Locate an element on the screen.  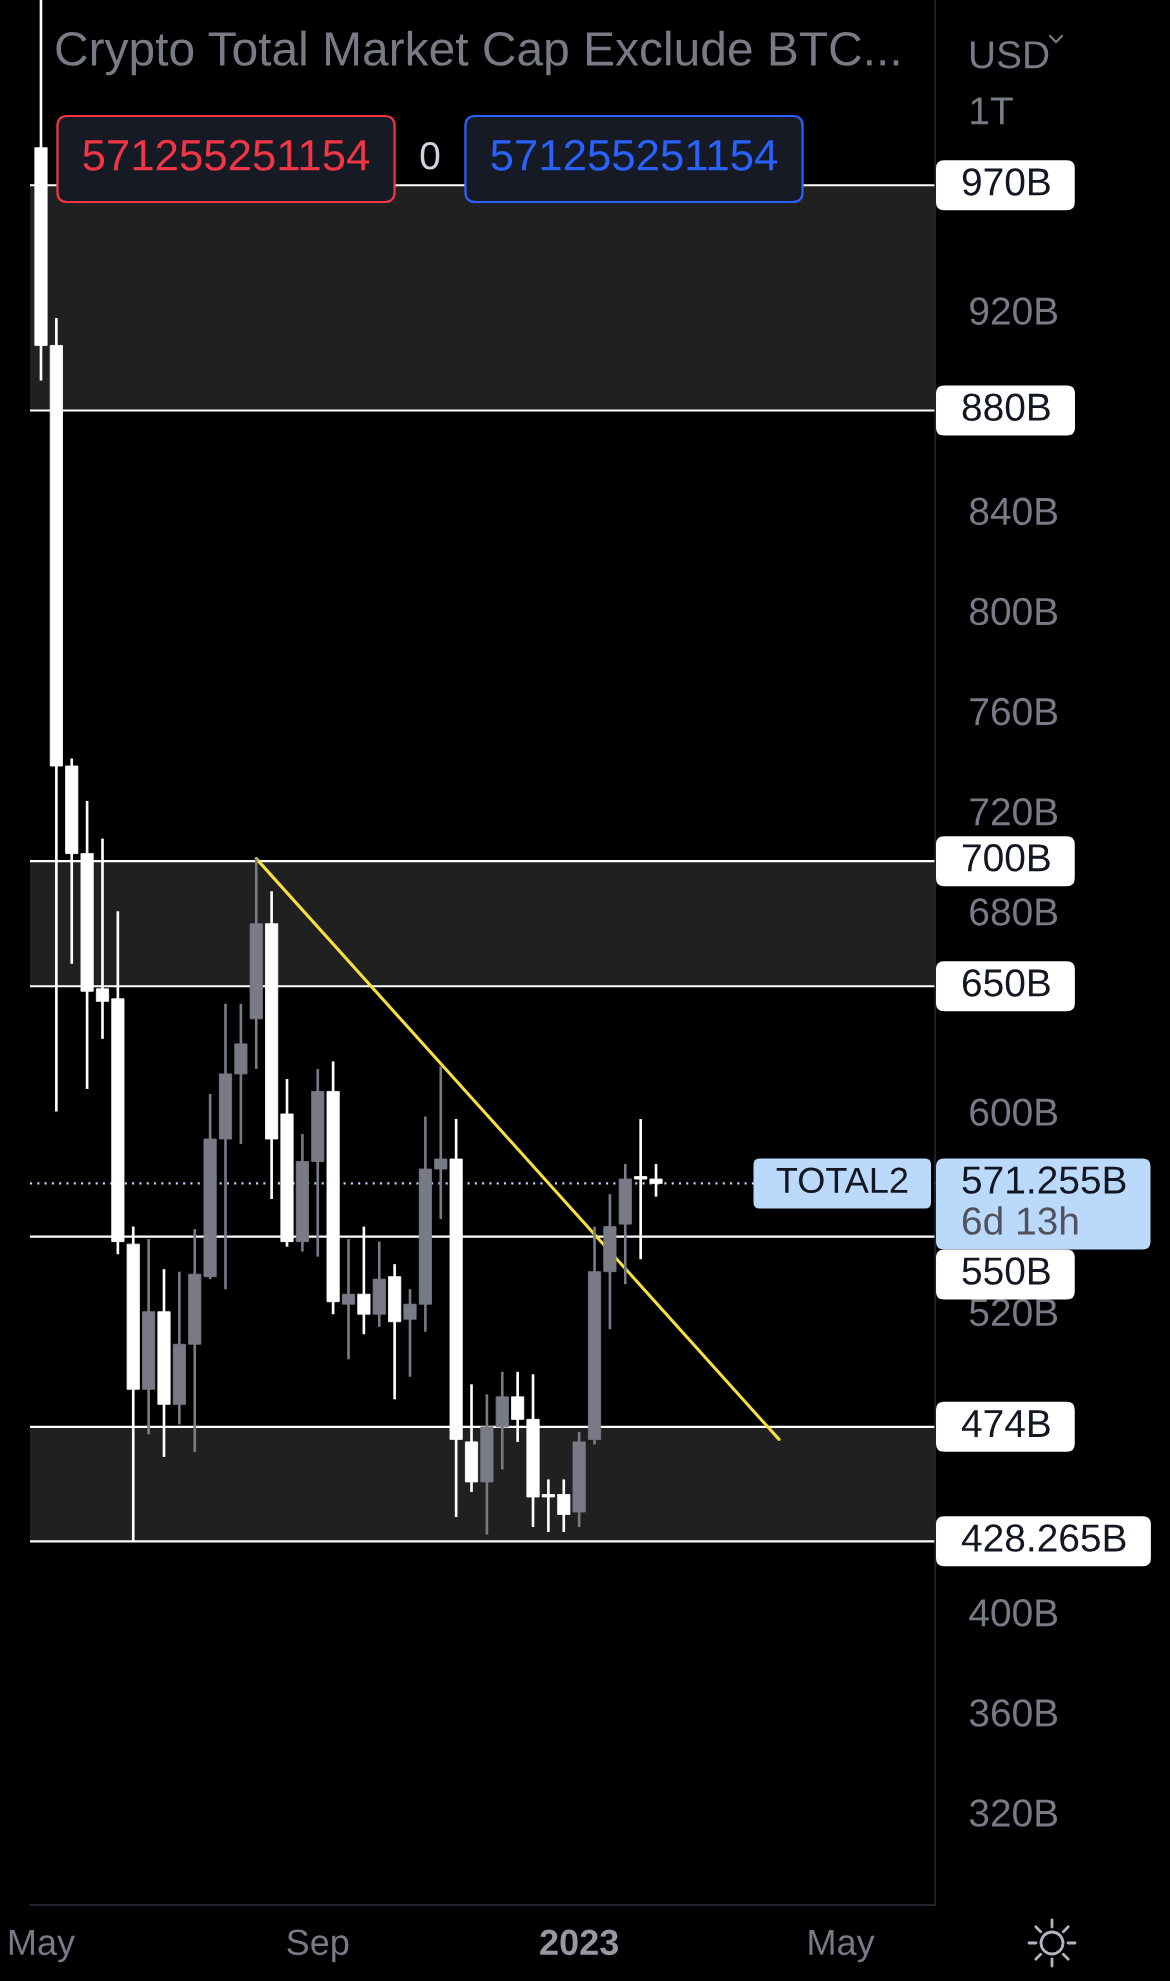
y-tick-label: 840B is located at coordinates (1014, 511).